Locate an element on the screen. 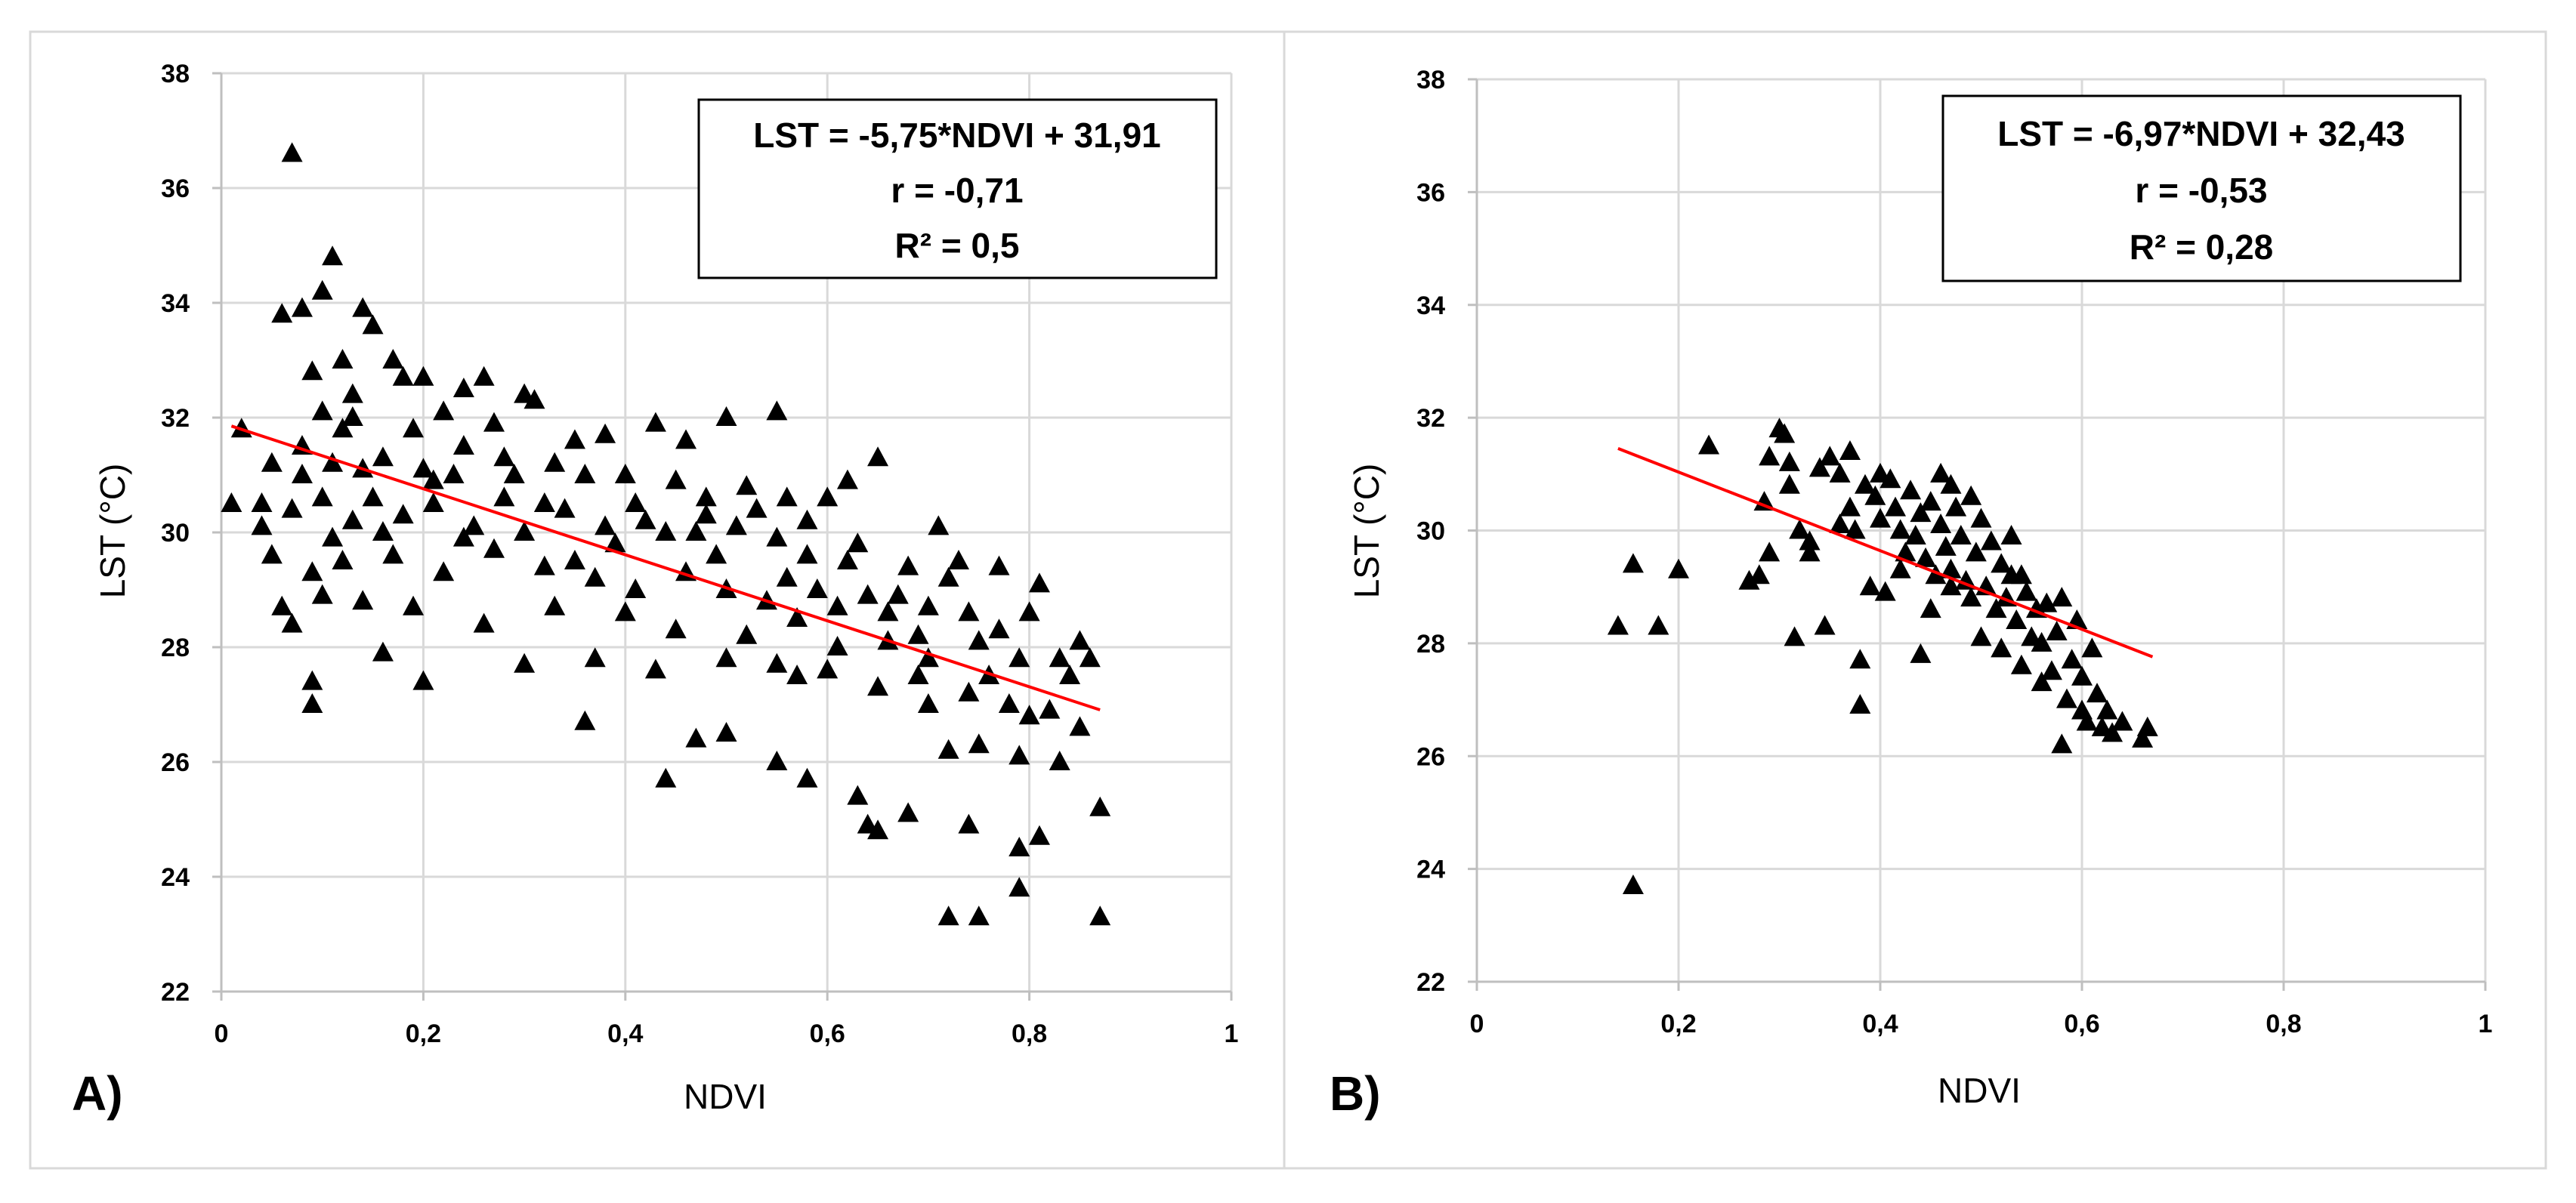 This screenshot has width=2576, height=1203. panel-b-y-tick-label: 36 is located at coordinates (1430, 192).